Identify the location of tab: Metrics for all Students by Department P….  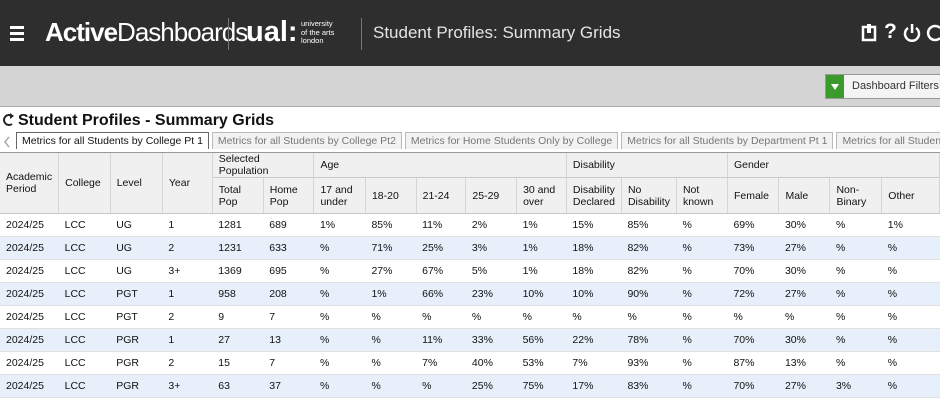
(727, 140).